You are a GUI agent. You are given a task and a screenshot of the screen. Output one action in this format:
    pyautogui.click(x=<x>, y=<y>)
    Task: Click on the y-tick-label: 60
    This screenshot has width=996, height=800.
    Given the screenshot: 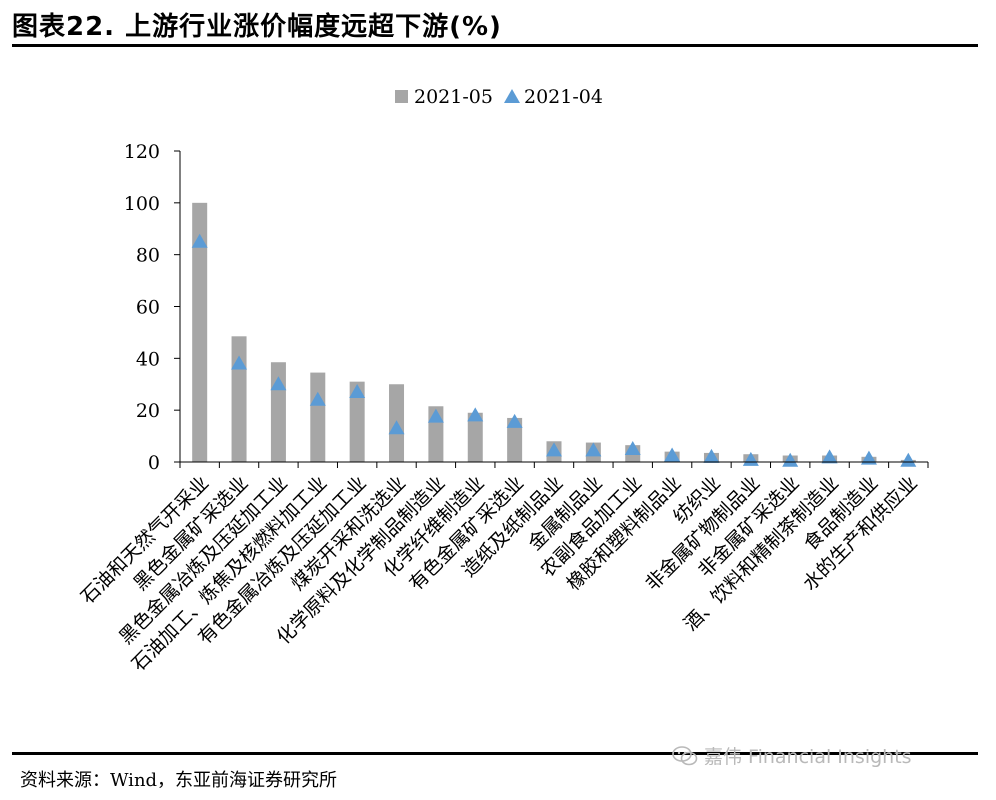 What is the action you would take?
    pyautogui.click(x=148, y=308)
    